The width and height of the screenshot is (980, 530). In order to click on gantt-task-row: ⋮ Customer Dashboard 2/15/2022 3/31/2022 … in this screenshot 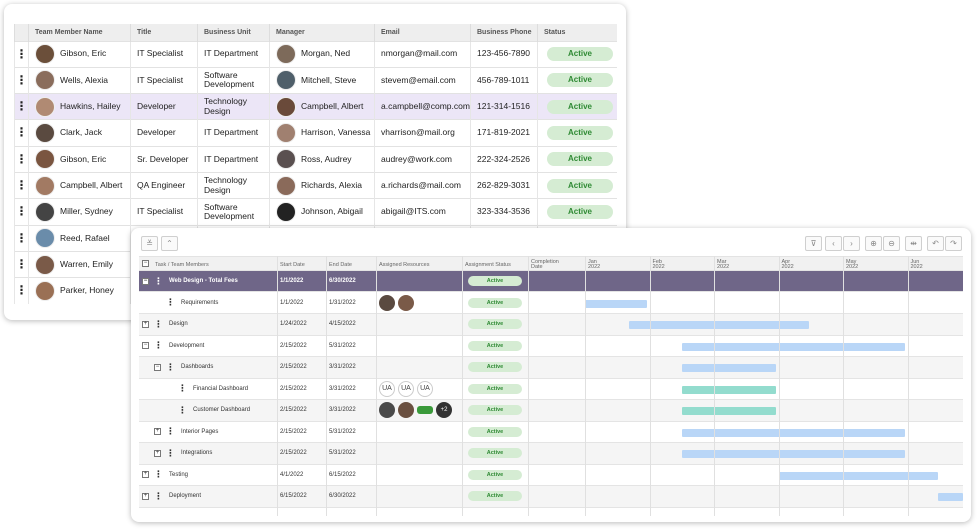, I will do `click(551, 411)`.